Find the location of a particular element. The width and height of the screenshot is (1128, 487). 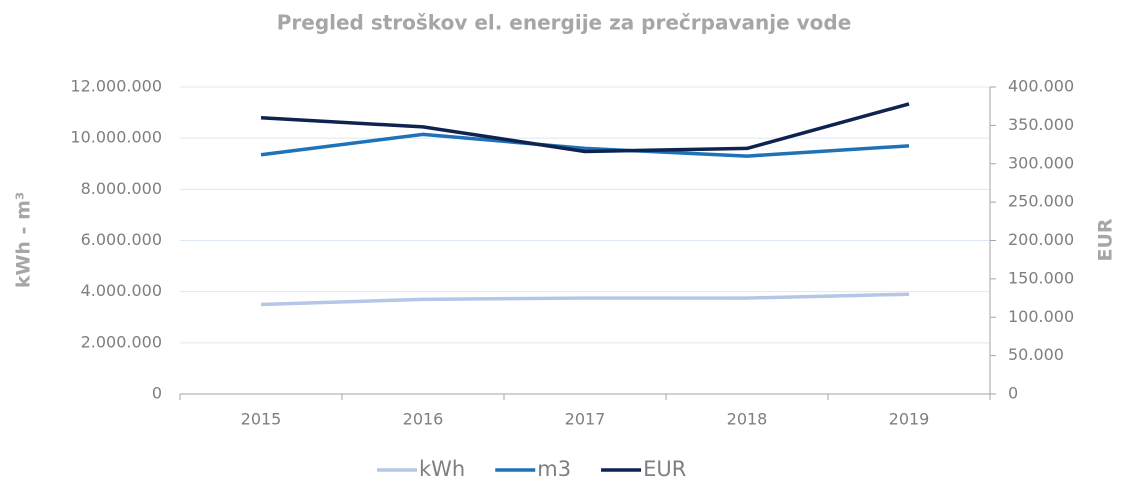

x-tick-label: 2018 is located at coordinates (747, 419).